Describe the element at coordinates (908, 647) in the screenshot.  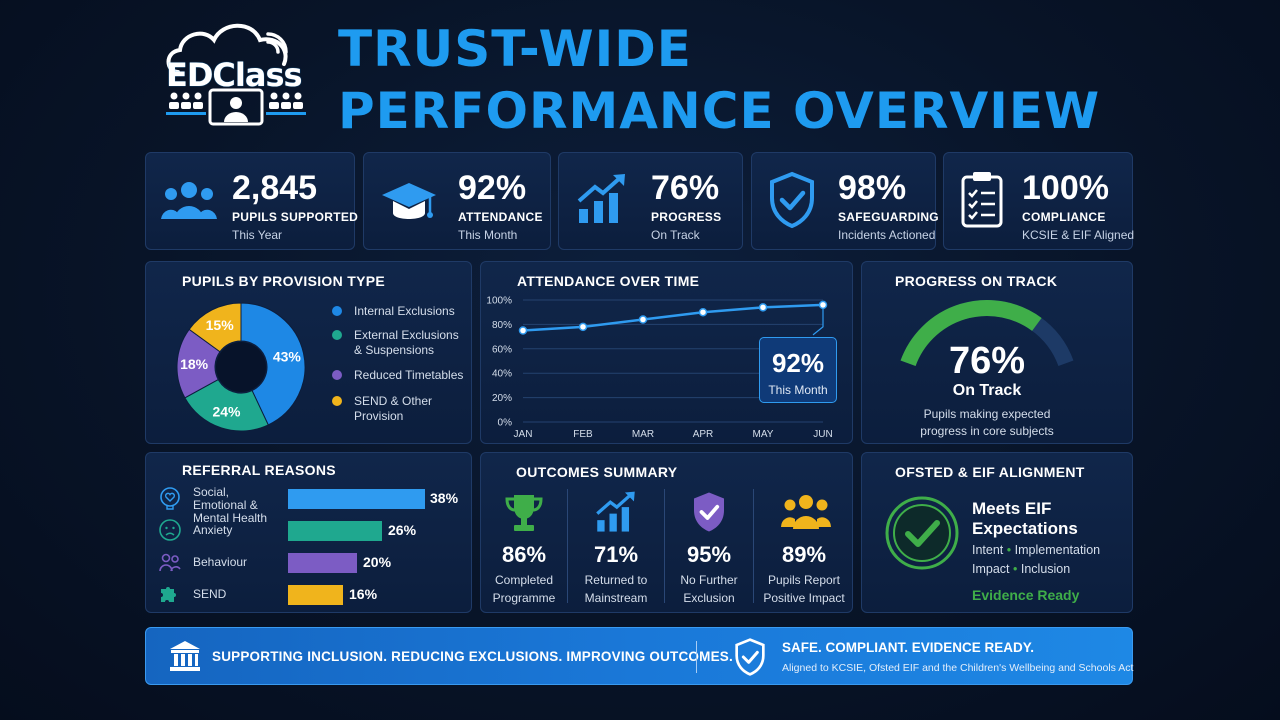
I see `banner-right-title: SAFE. COMPLIANT. EVIDENCE READY.` at that location.